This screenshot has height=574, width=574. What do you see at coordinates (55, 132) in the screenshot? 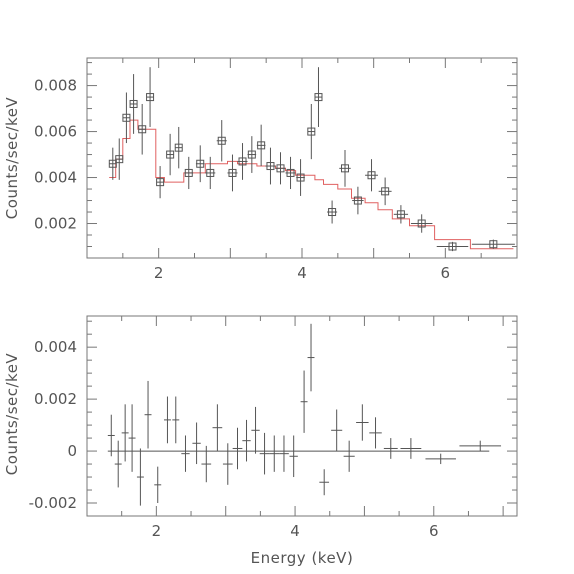
I see `y-tick-label: 0.006` at bounding box center [55, 132].